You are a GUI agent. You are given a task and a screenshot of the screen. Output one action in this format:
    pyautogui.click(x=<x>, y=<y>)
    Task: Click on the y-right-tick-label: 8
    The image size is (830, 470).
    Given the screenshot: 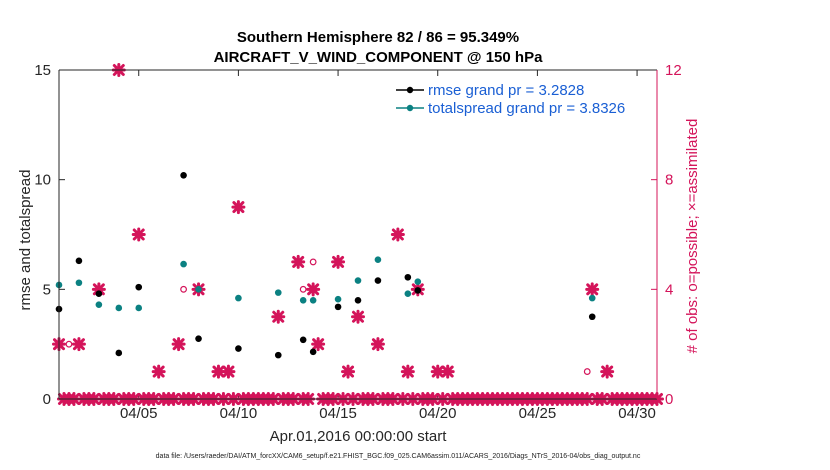 What is the action you would take?
    pyautogui.click(x=669, y=180)
    